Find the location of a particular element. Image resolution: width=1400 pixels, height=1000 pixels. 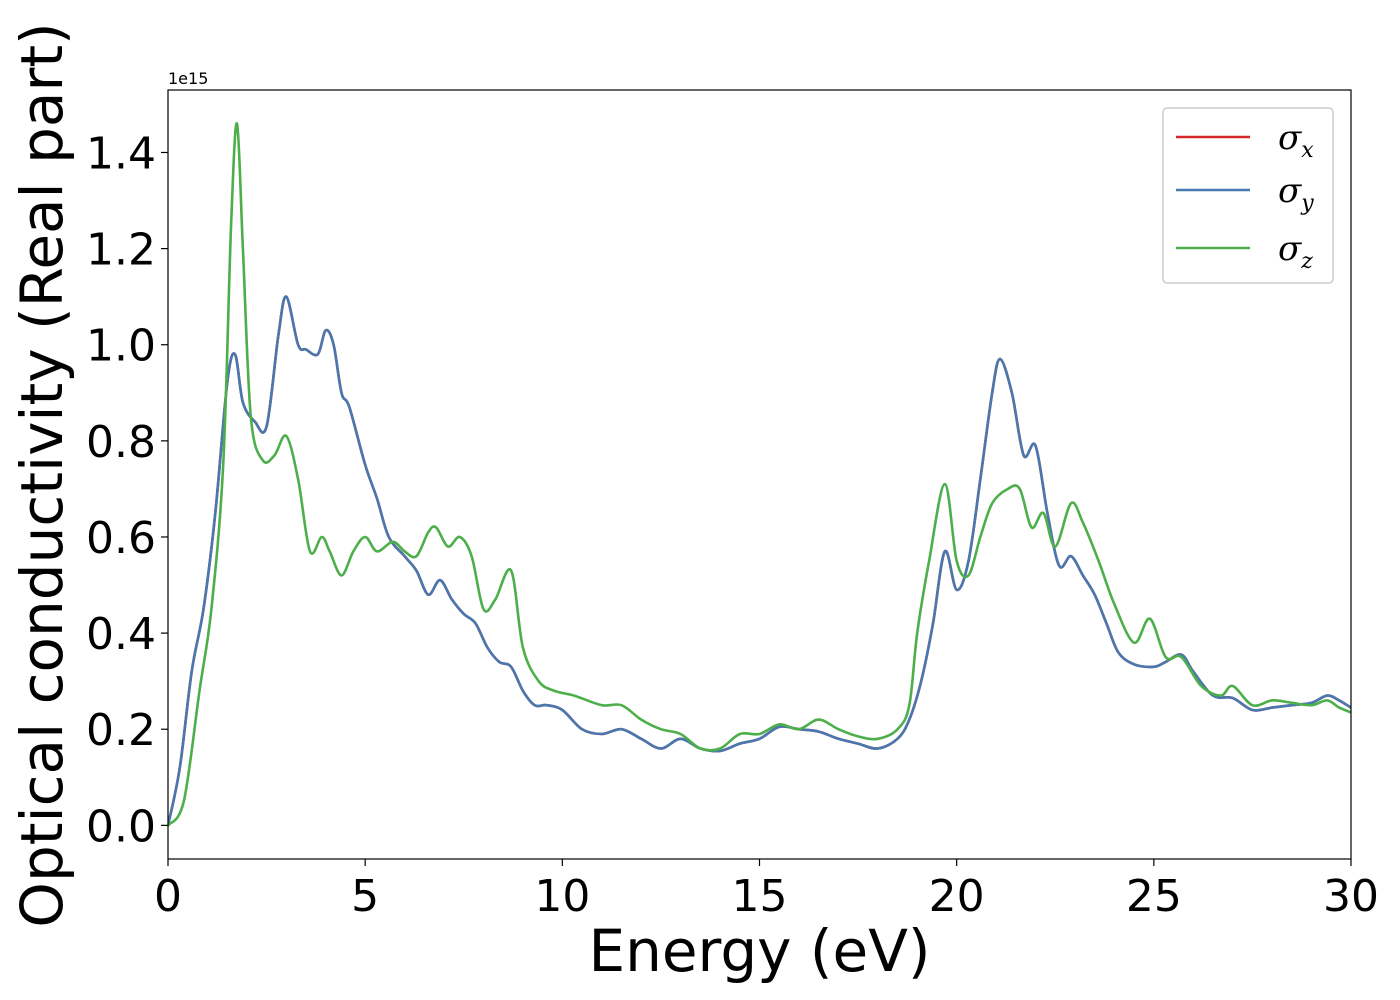

legend-box is located at coordinates (1248, 195).